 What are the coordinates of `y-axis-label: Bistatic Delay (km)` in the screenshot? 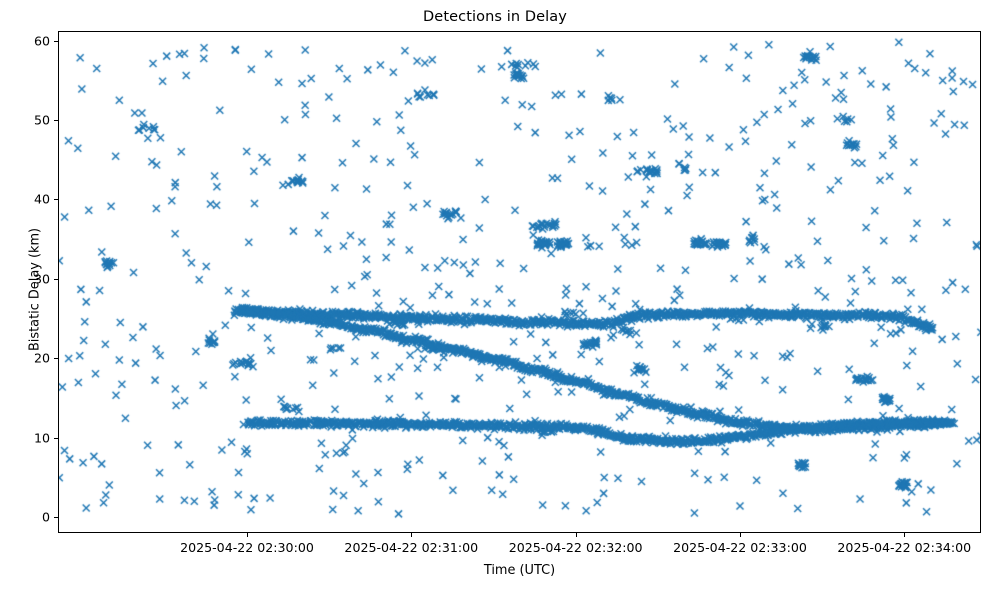 It's located at (35, 289).